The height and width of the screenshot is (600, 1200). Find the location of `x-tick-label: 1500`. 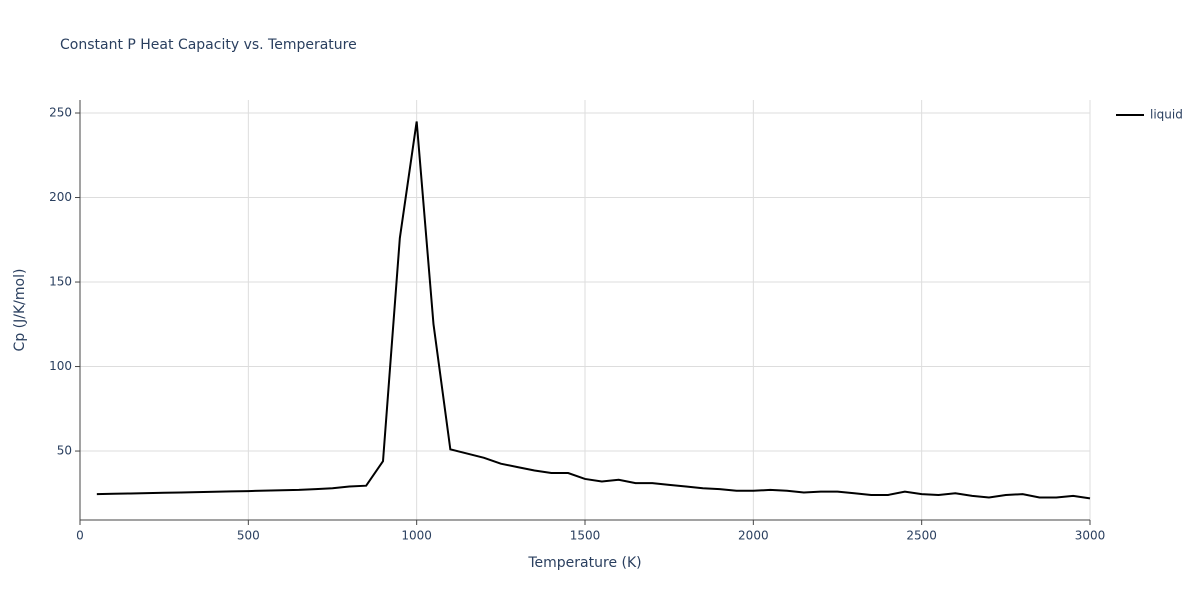

x-tick-label: 1500 is located at coordinates (585, 536).